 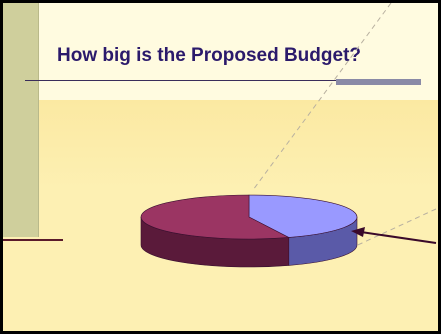 I want to click on pointer-arrow, so click(x=394, y=235).